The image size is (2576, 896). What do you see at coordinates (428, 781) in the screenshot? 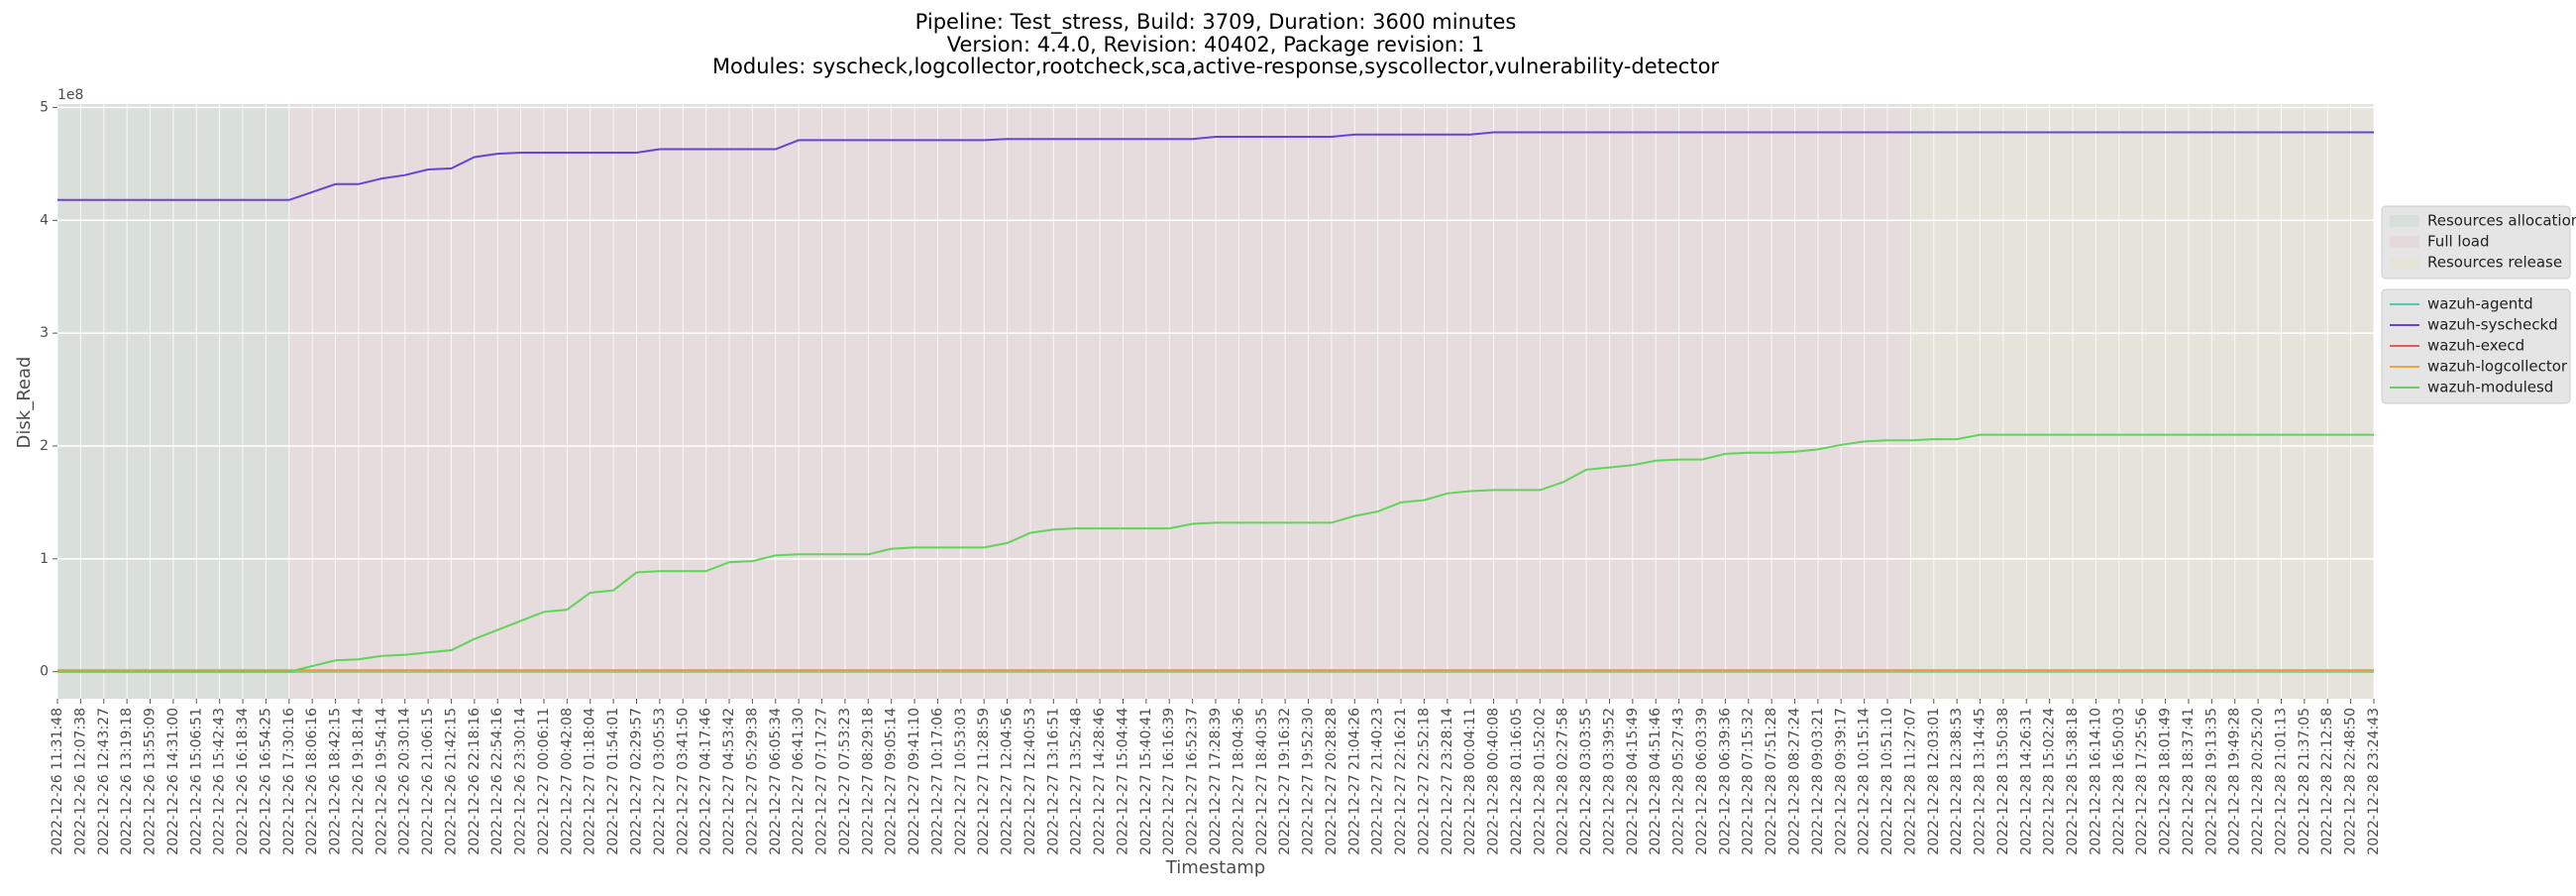
I see `x-tick-label: 2022-12-26 21:06:15` at bounding box center [428, 781].